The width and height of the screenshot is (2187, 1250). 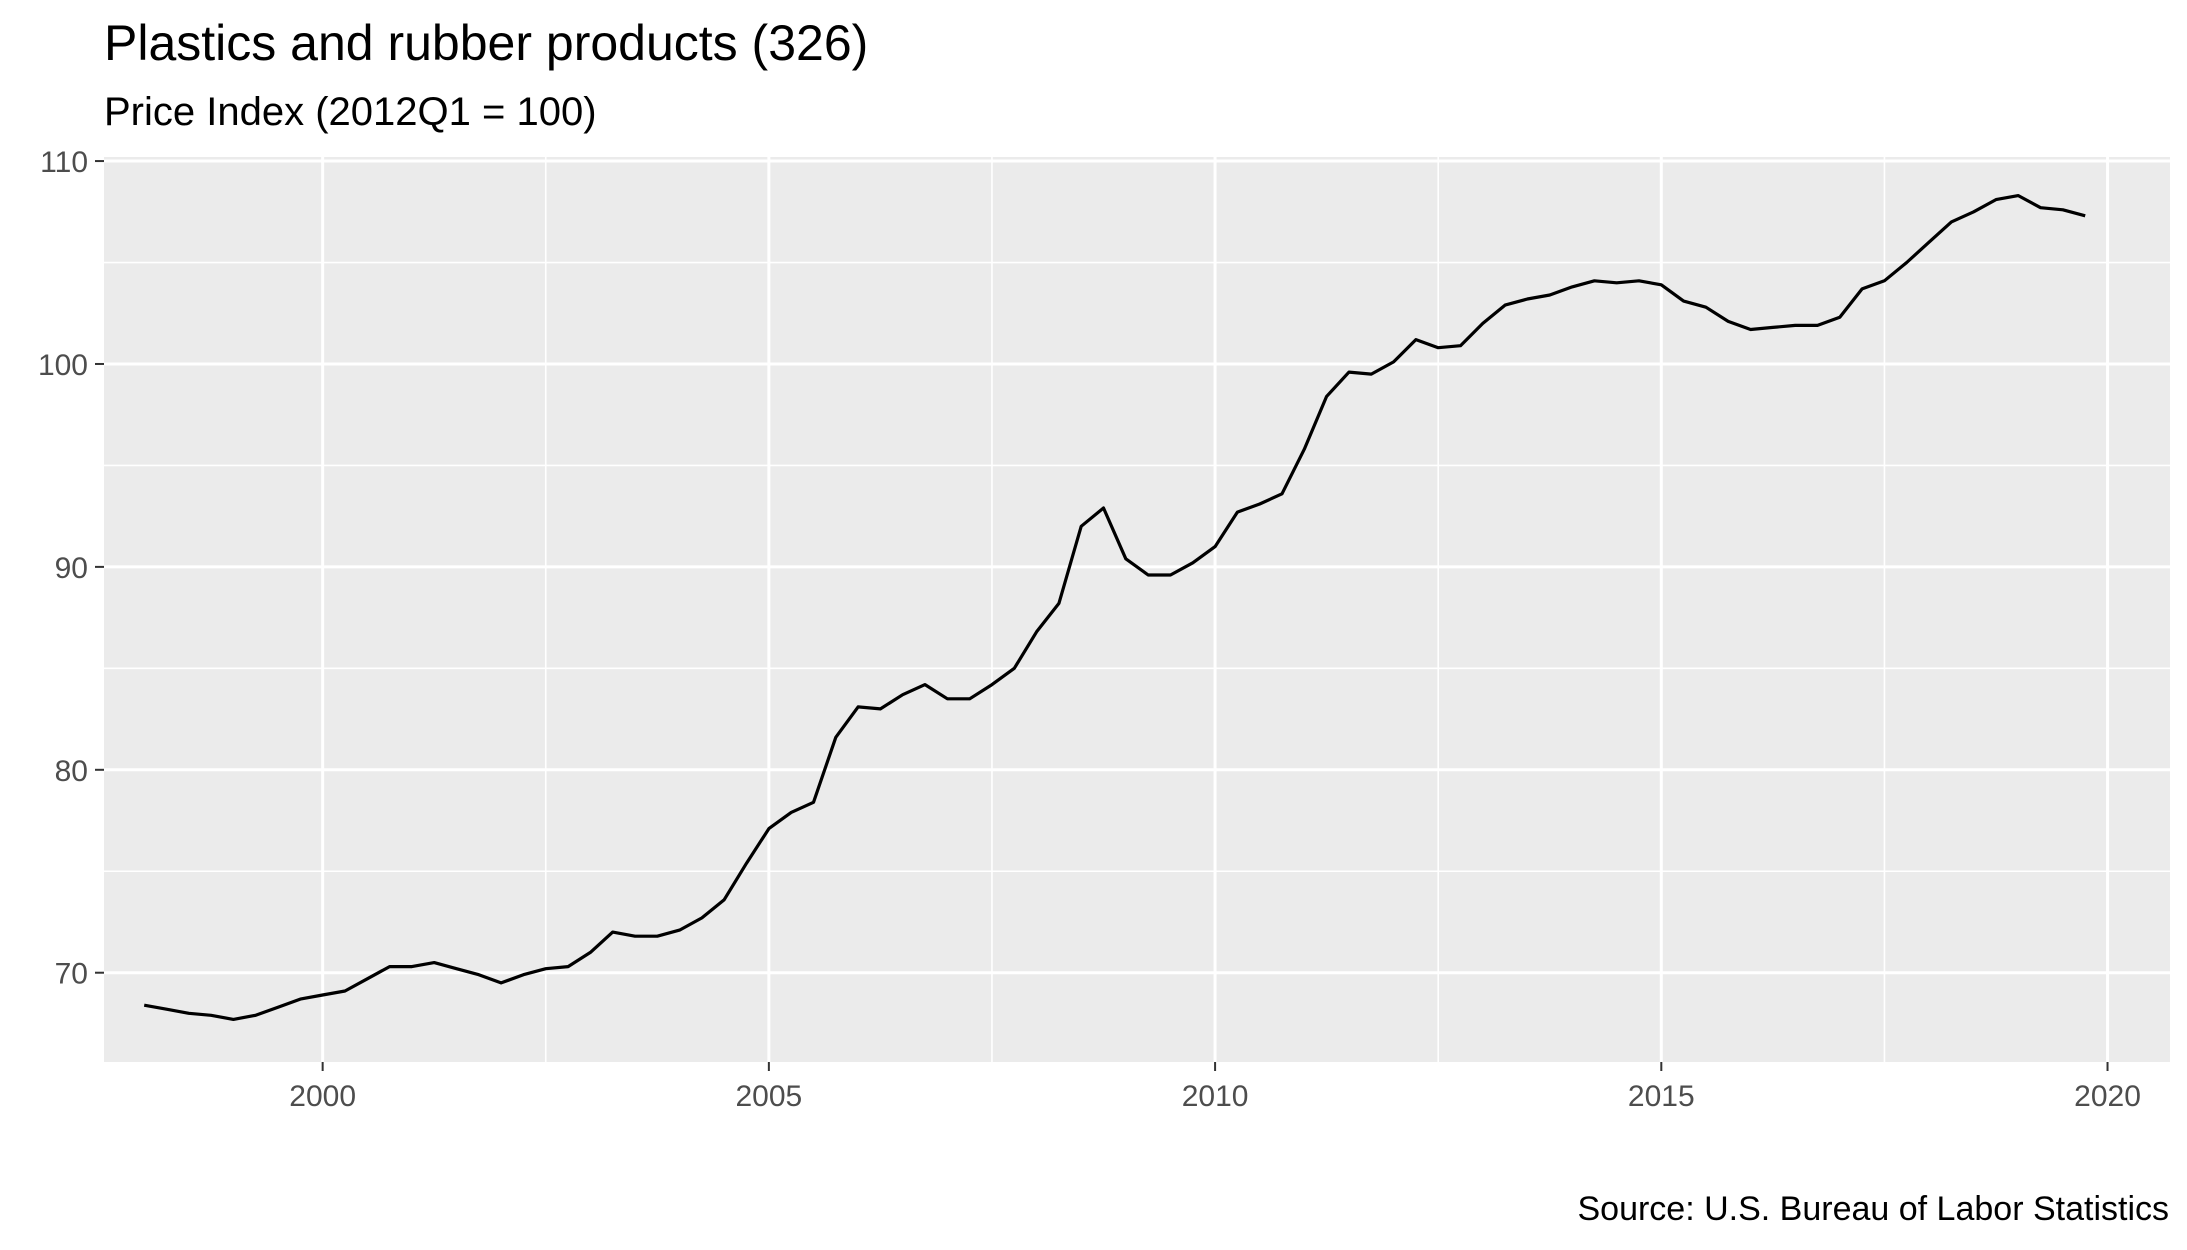 I want to click on x-tick-label: 2010, so click(x=1215, y=1096).